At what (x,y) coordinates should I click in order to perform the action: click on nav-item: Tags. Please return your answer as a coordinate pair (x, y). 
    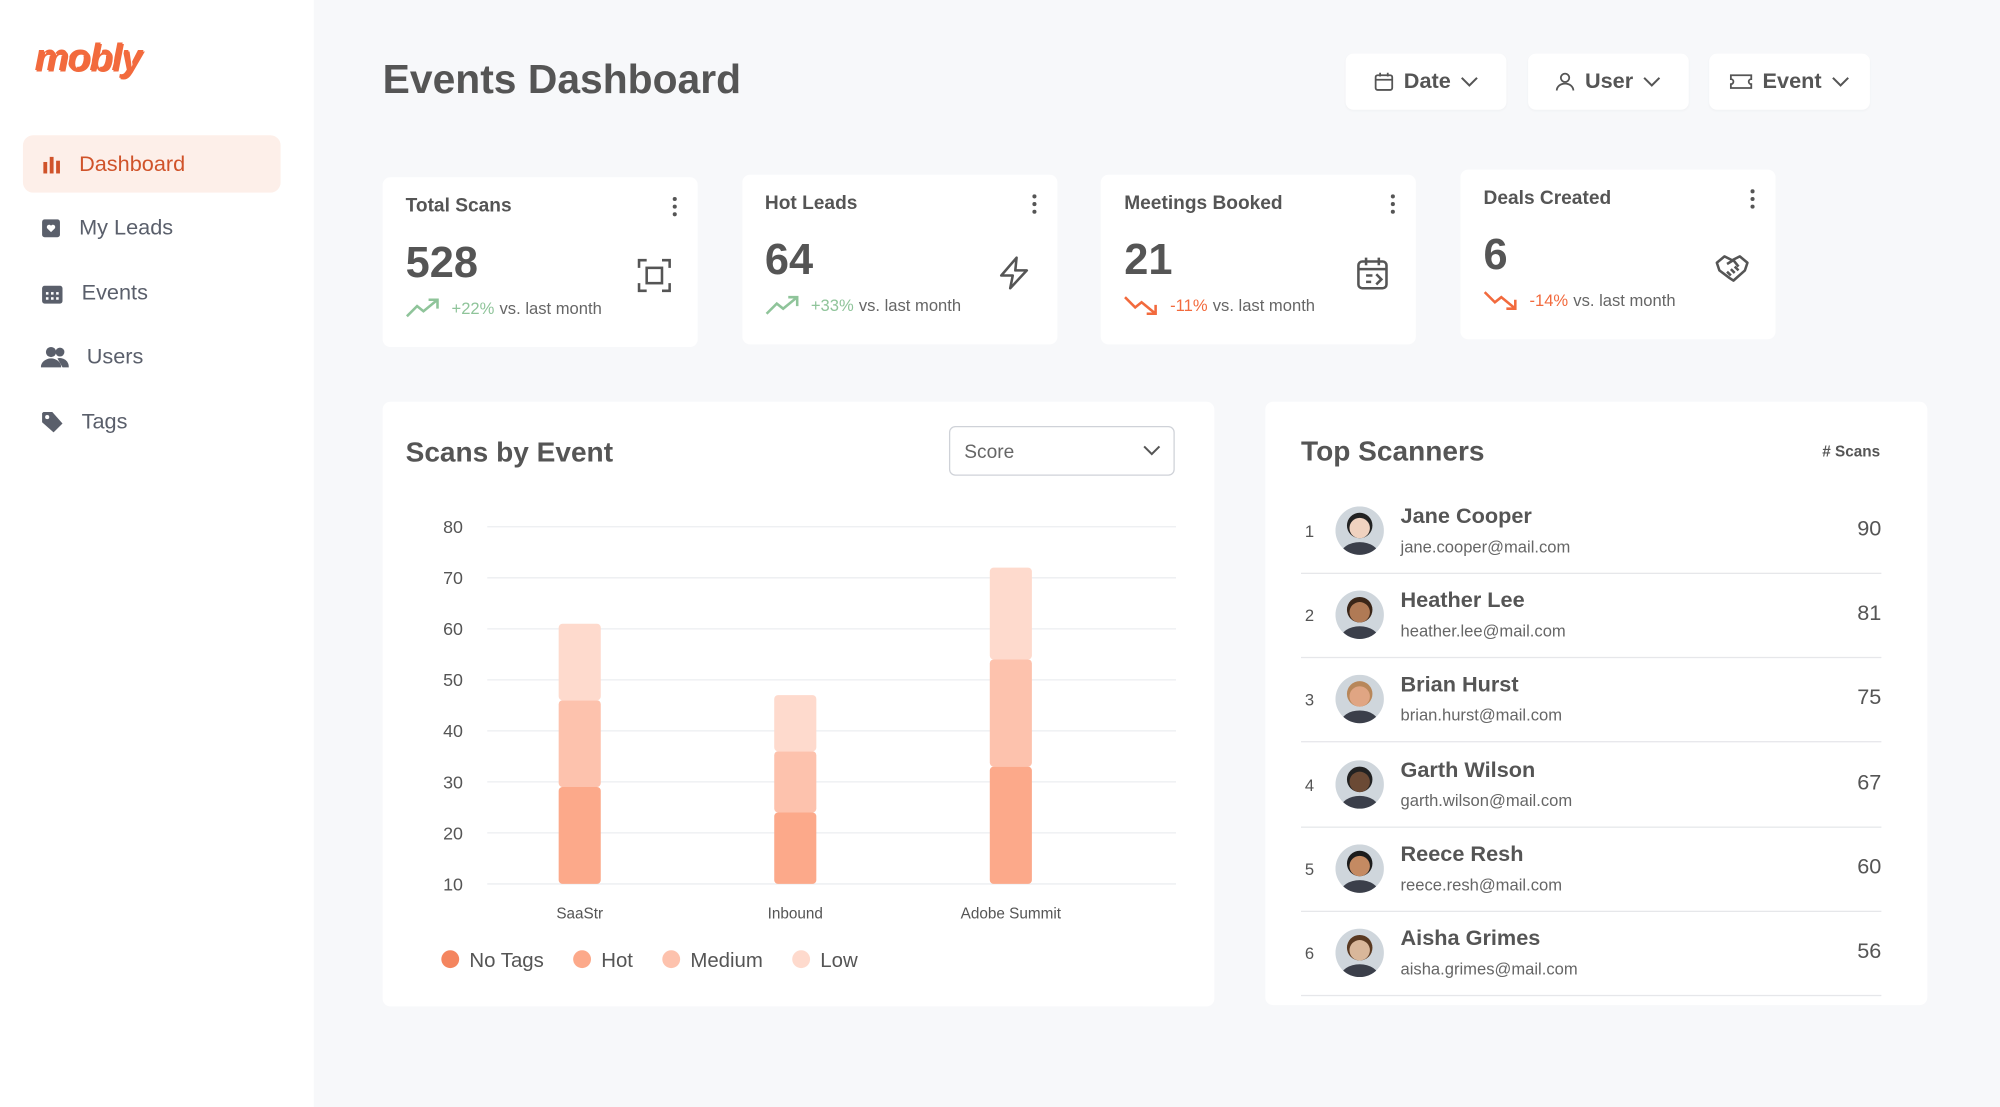
    Looking at the image, I should click on (152, 421).